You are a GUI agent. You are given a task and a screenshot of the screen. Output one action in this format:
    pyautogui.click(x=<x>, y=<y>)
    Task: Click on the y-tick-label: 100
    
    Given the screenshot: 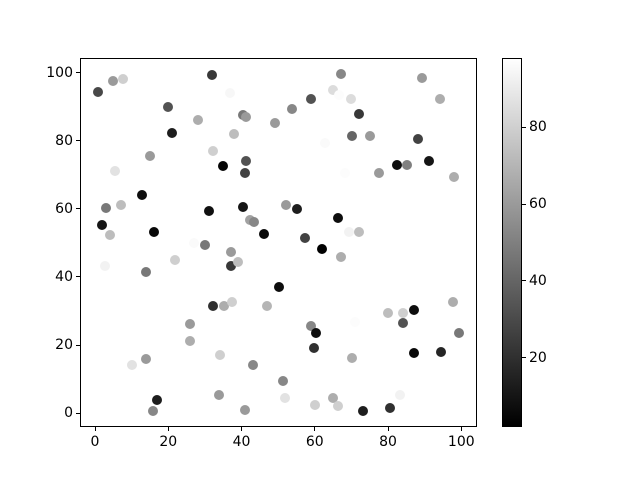 What is the action you would take?
    pyautogui.click(x=59, y=72)
    